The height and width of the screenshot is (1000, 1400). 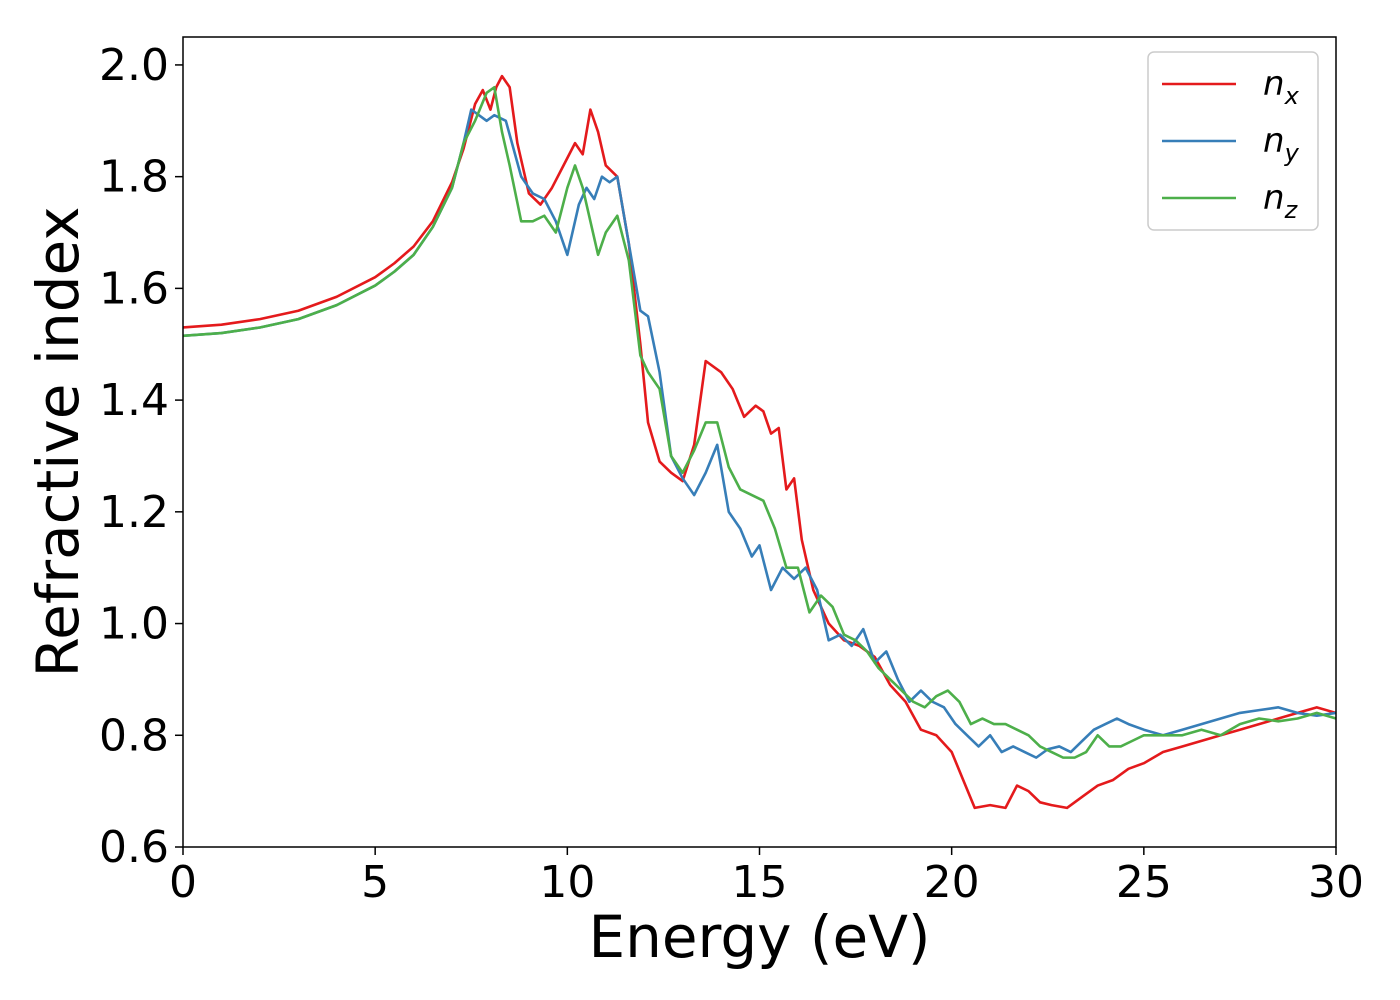 I want to click on y-tick-label: 1.8, so click(x=134, y=177).